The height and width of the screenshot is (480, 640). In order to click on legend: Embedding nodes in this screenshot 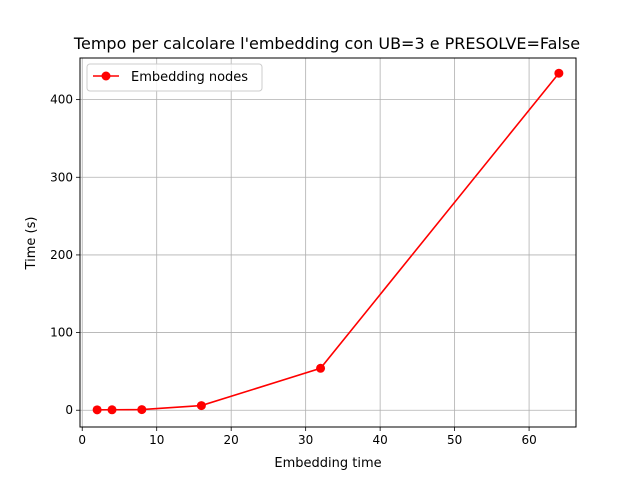, I will do `click(174, 77)`.